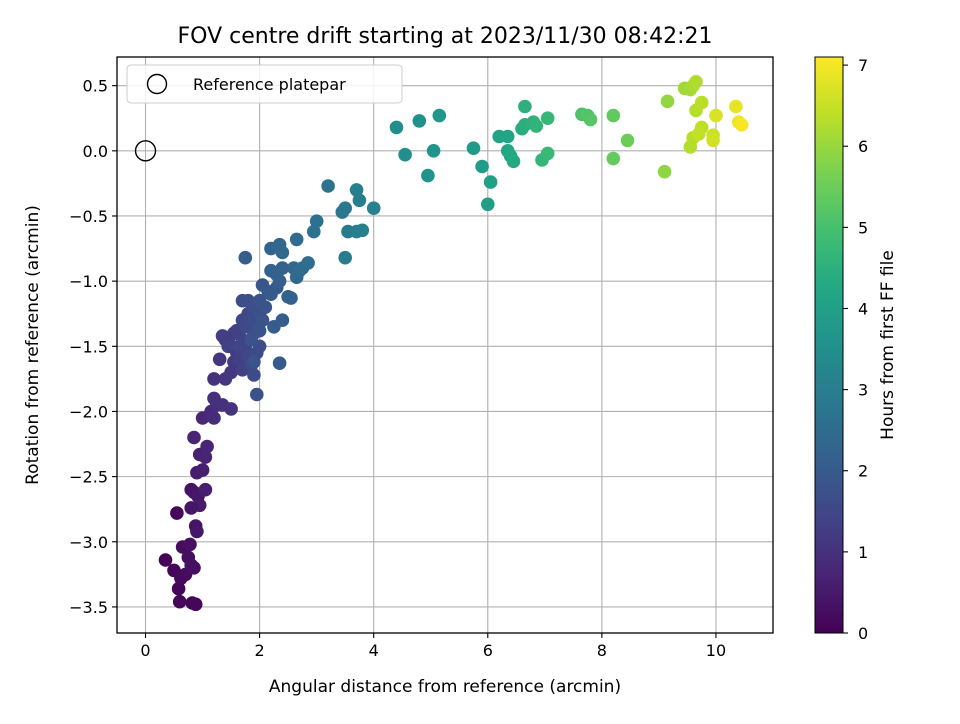 The width and height of the screenshot is (960, 724). I want to click on colorbar: 0 1 2 3 4 5 6 7 Hours from first FF file, so click(856, 349).